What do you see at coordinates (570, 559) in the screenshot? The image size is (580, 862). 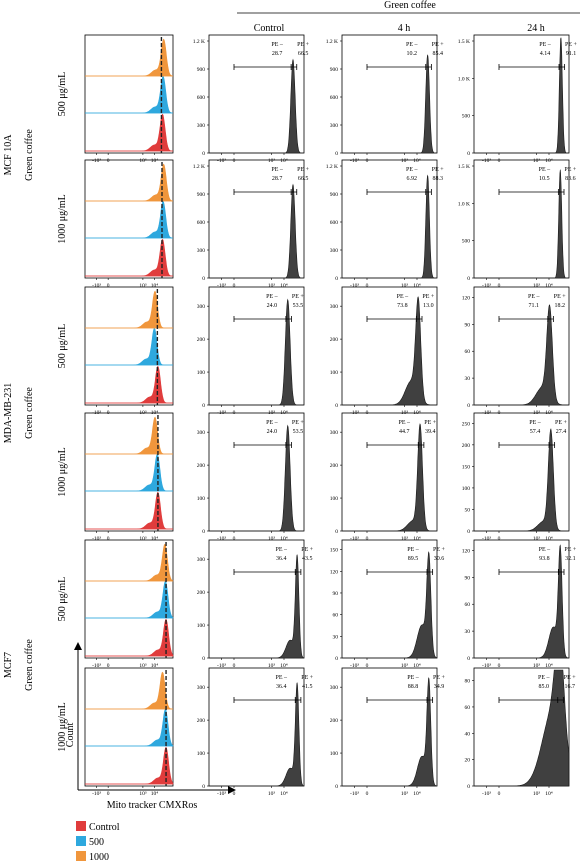 I see `row-5-gate-value-pe-plus: 32.1` at bounding box center [570, 559].